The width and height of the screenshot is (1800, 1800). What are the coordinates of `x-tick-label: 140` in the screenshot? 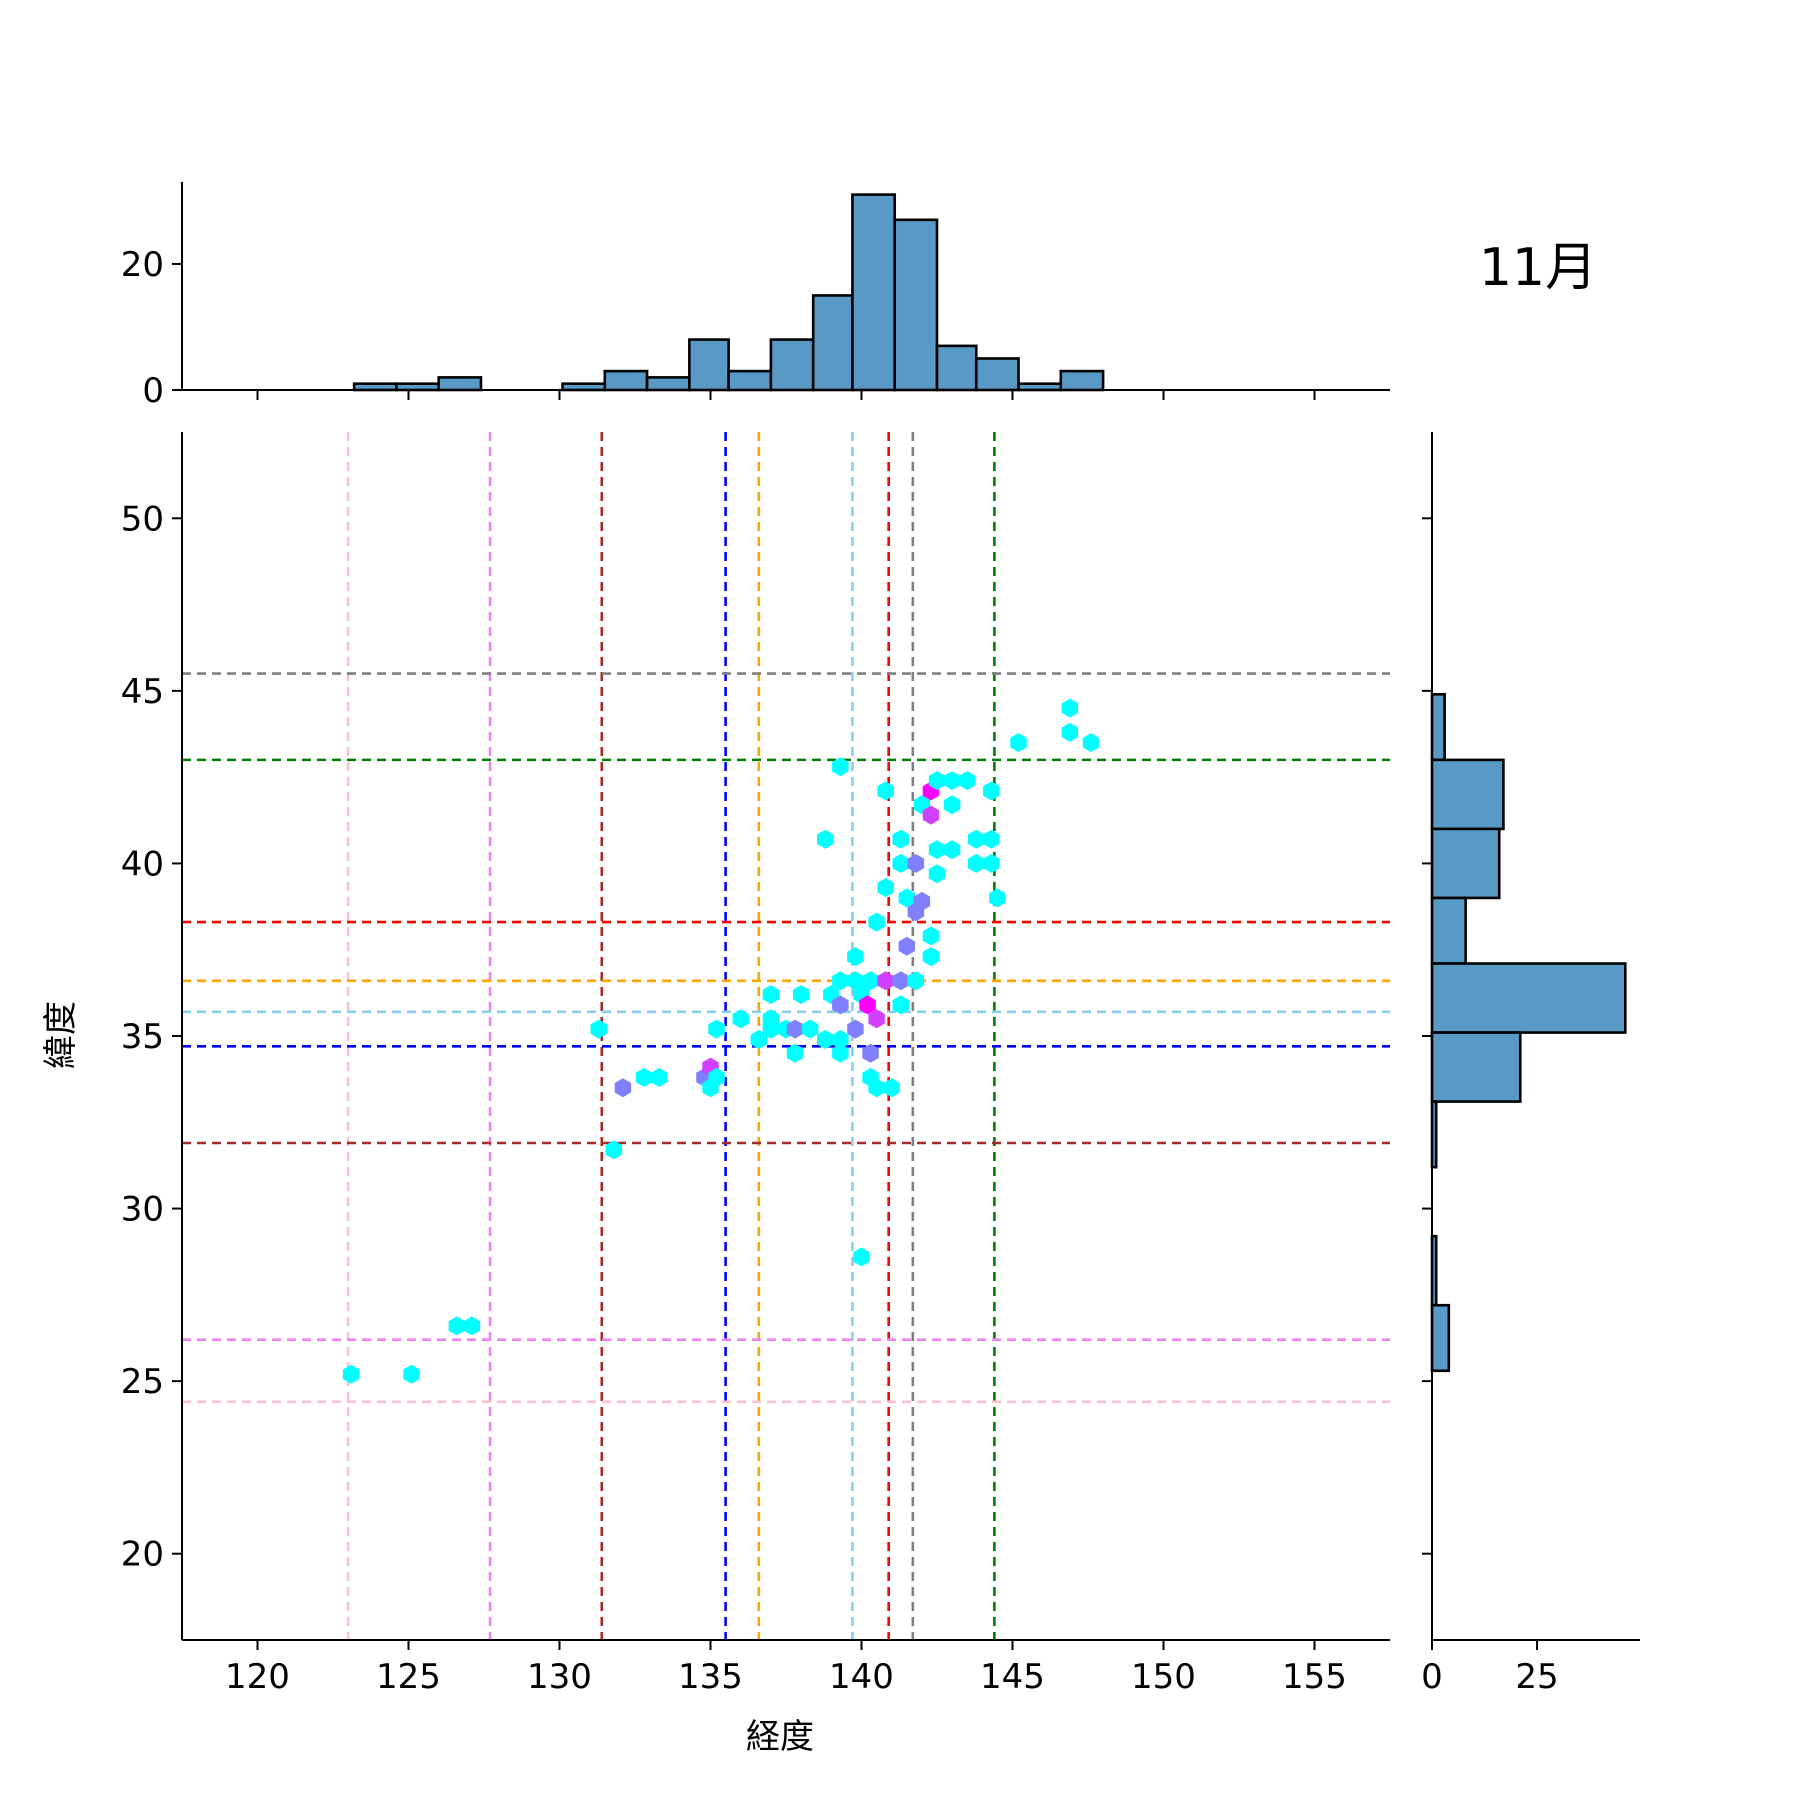 It's located at (861, 1677).